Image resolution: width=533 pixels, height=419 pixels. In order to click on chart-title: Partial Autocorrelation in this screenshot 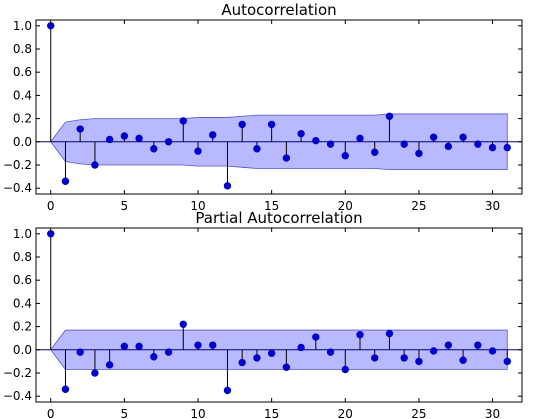, I will do `click(278, 218)`.